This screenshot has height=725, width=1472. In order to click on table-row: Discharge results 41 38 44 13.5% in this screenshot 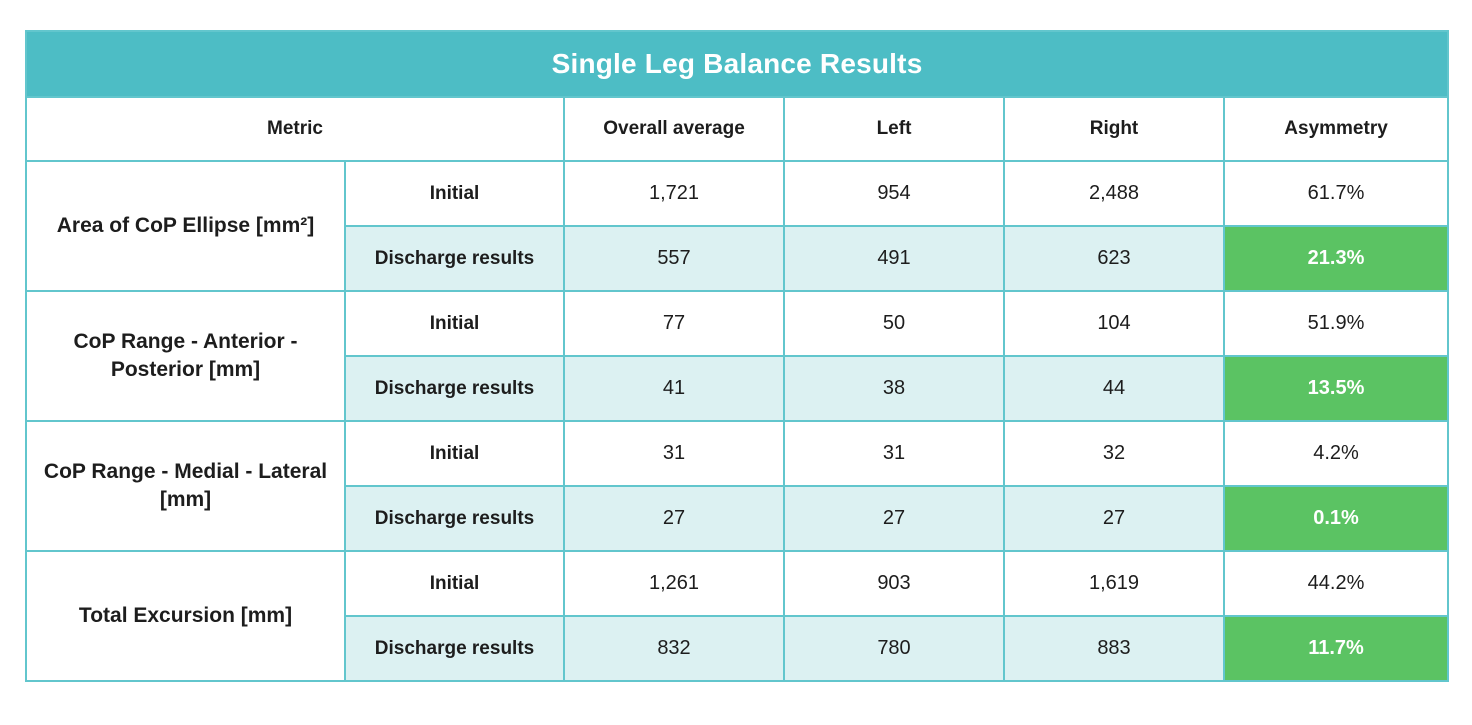, I will do `click(738, 388)`.